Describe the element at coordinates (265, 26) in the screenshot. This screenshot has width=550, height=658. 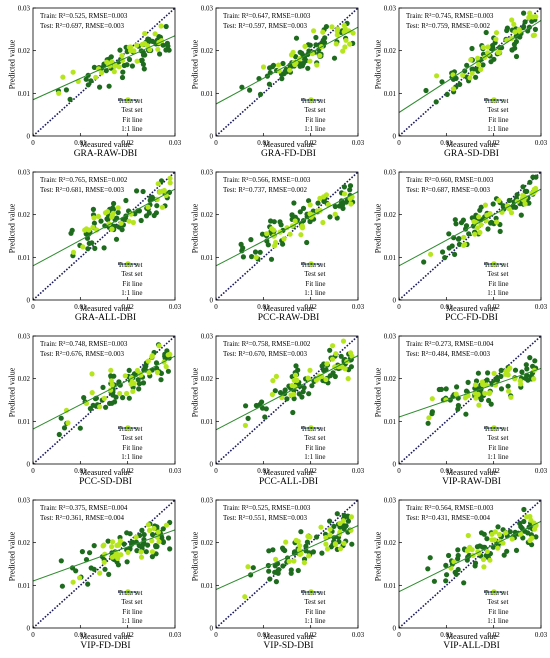
I see `test-stats: Test: R²=0.597, RMSE=0.003` at that location.